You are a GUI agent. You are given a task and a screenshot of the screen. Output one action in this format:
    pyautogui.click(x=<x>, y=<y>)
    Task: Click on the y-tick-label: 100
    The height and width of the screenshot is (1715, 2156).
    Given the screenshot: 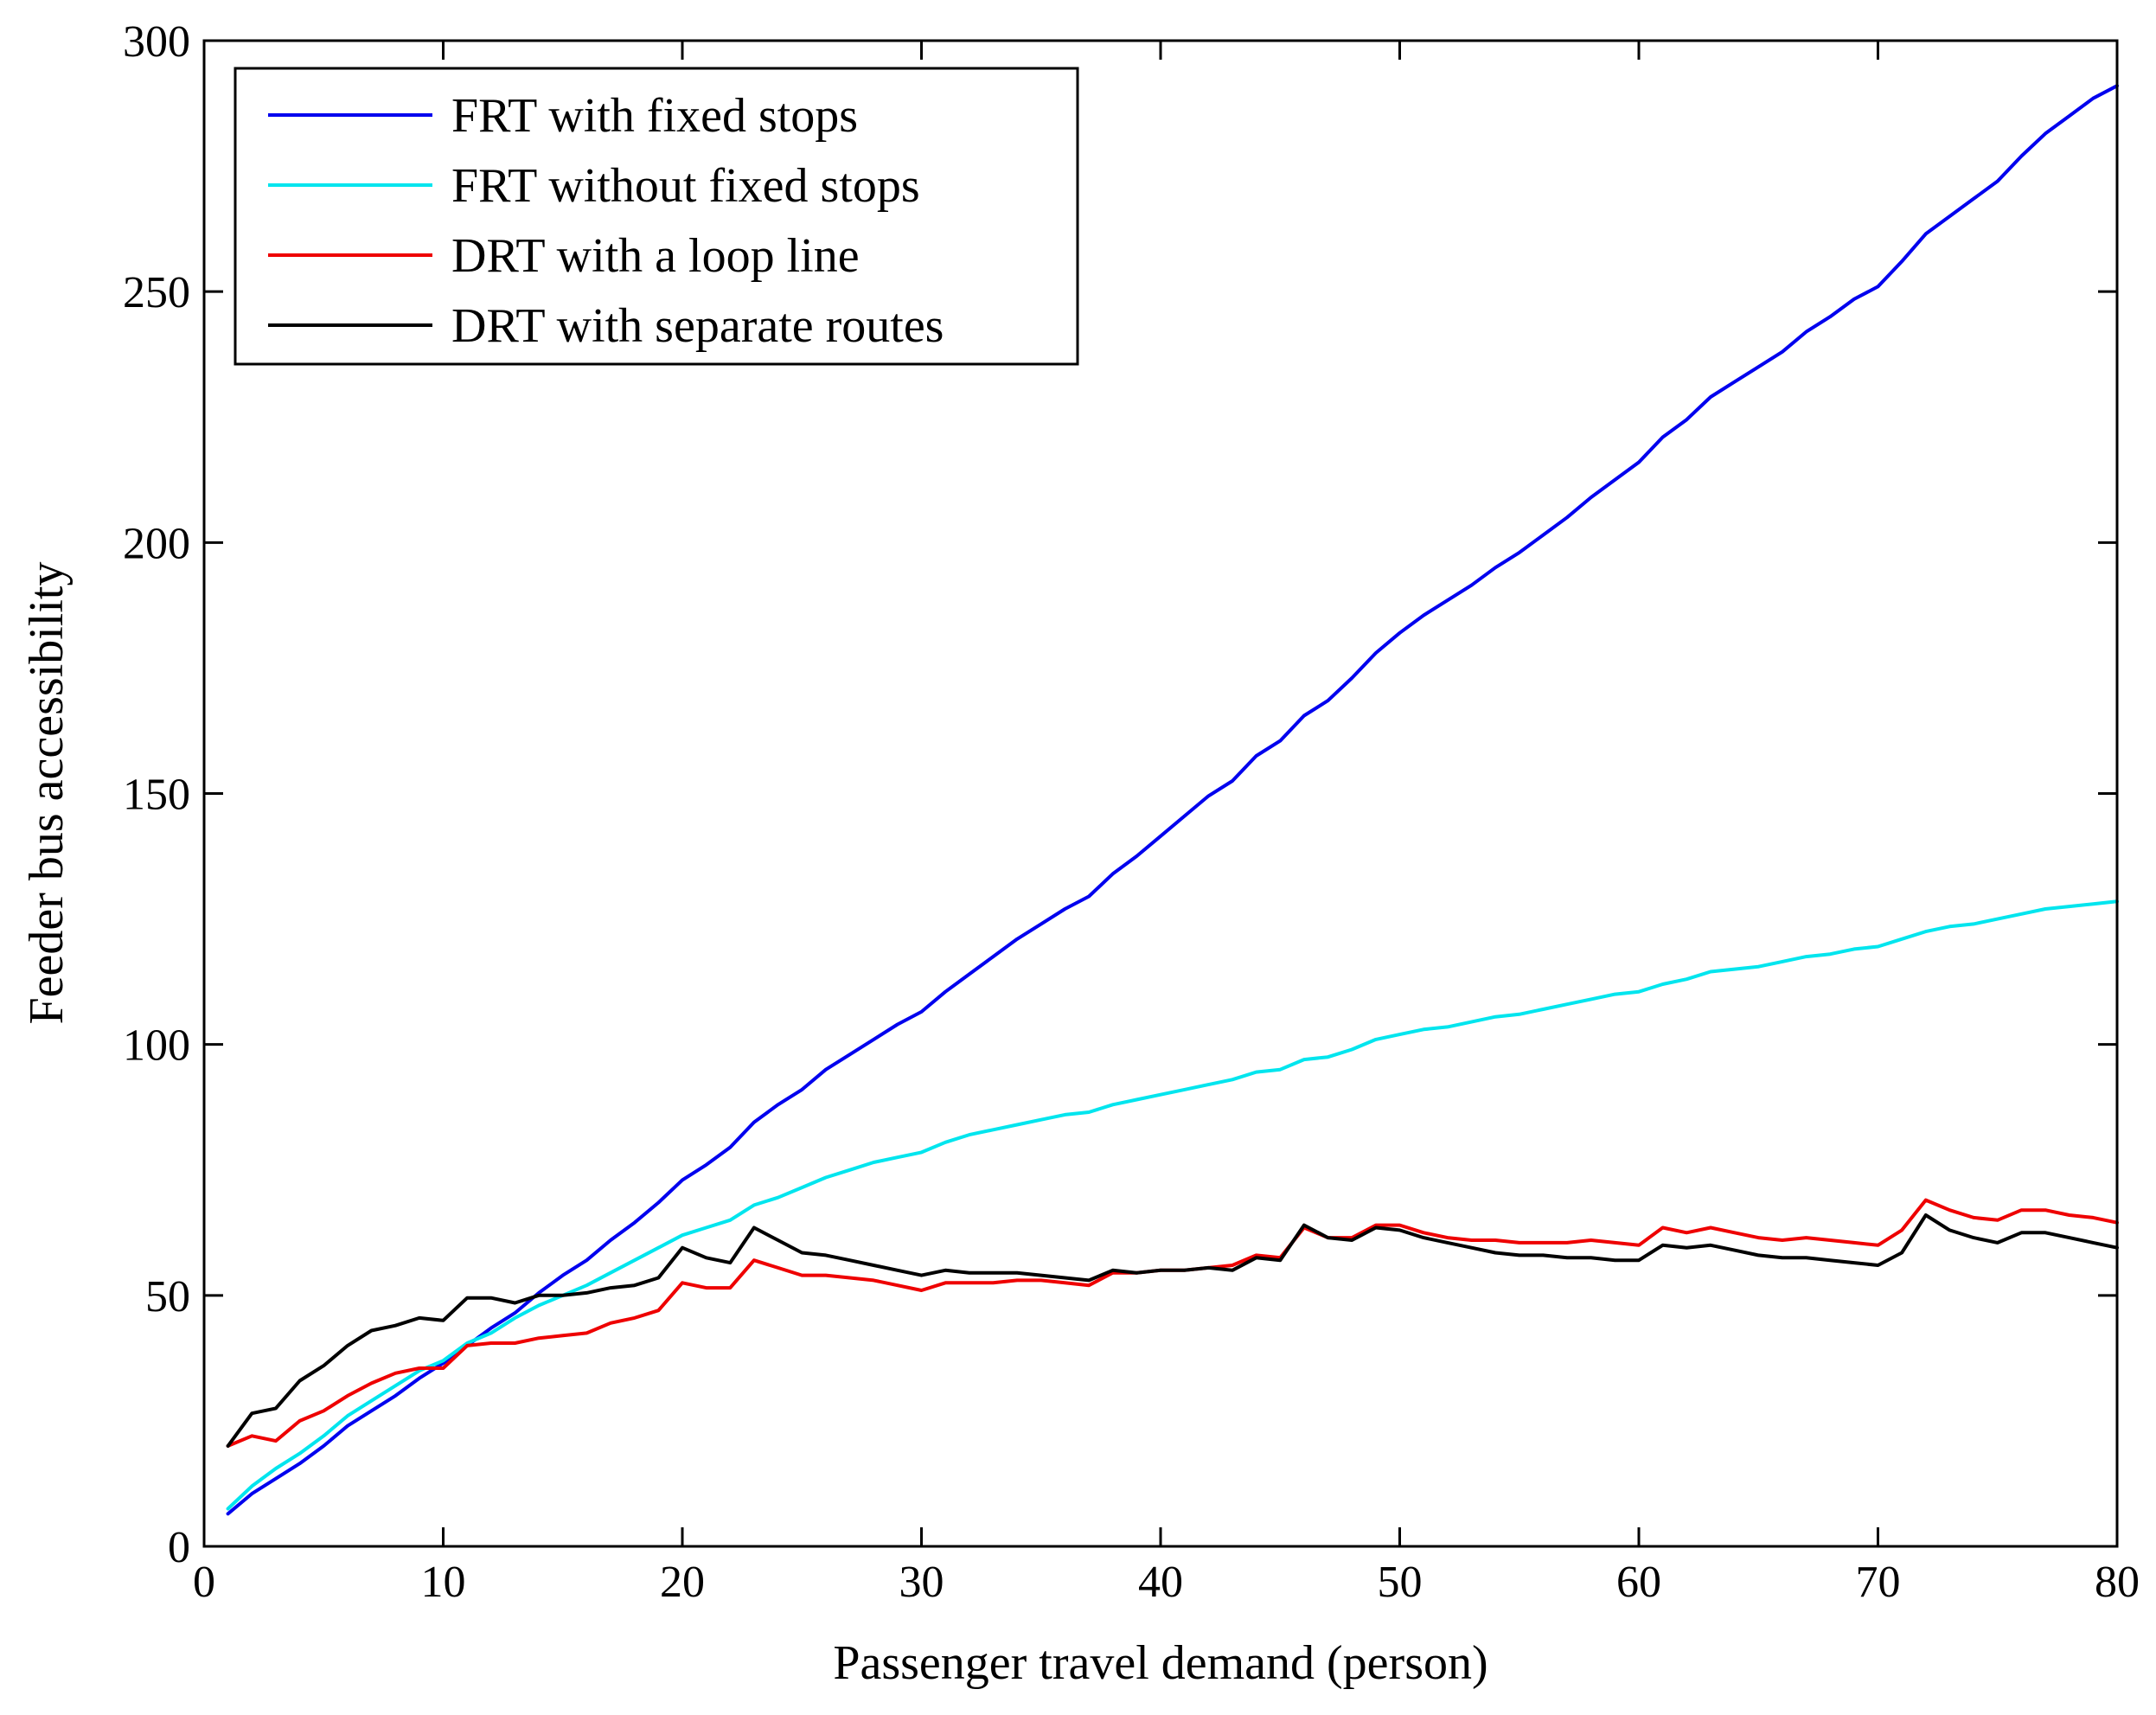 What is the action you would take?
    pyautogui.click(x=156, y=1046)
    